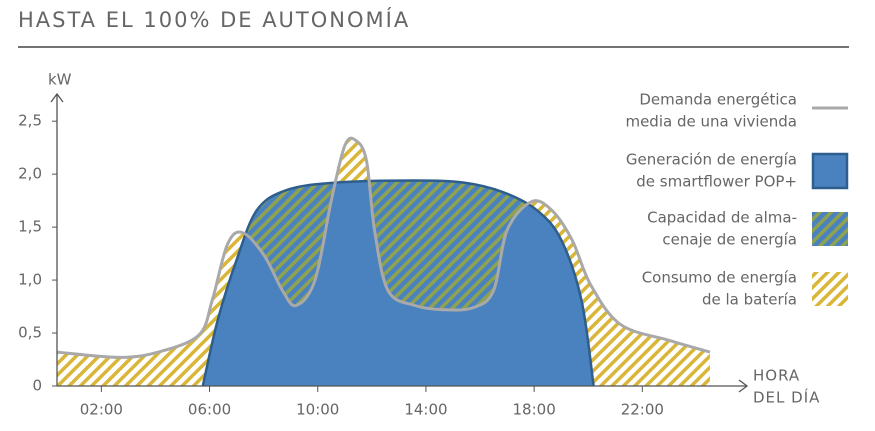 The height and width of the screenshot is (431, 875). I want to click on y-tick-label: 2,5, so click(30, 121).